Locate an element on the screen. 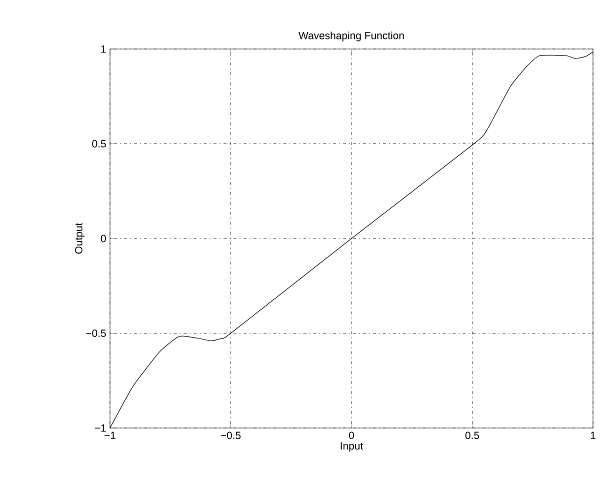 This screenshot has height=499, width=601. x-tick-label: 1 is located at coordinates (593, 435).